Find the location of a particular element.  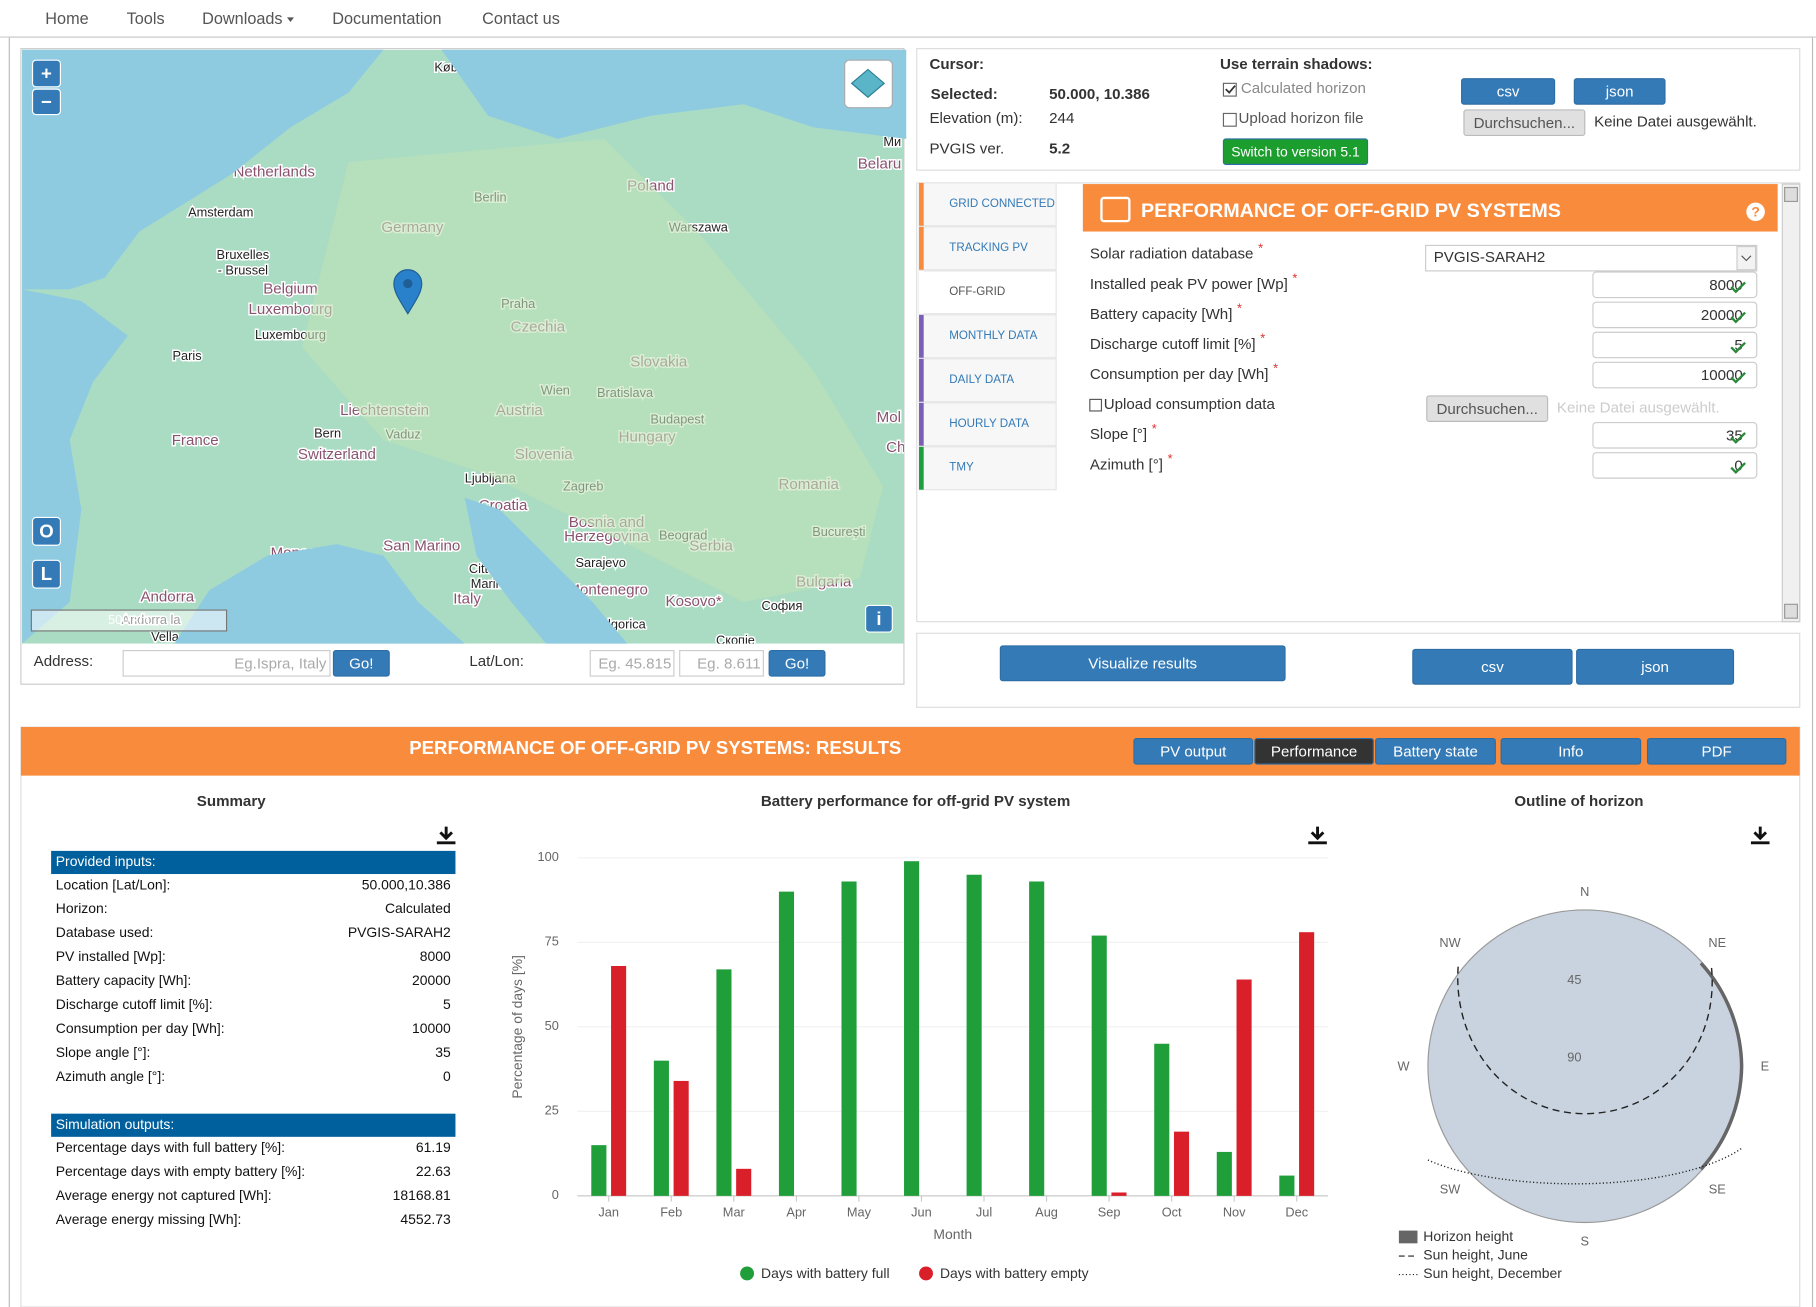

results-tab-label: Performance is located at coordinates (1314, 751).